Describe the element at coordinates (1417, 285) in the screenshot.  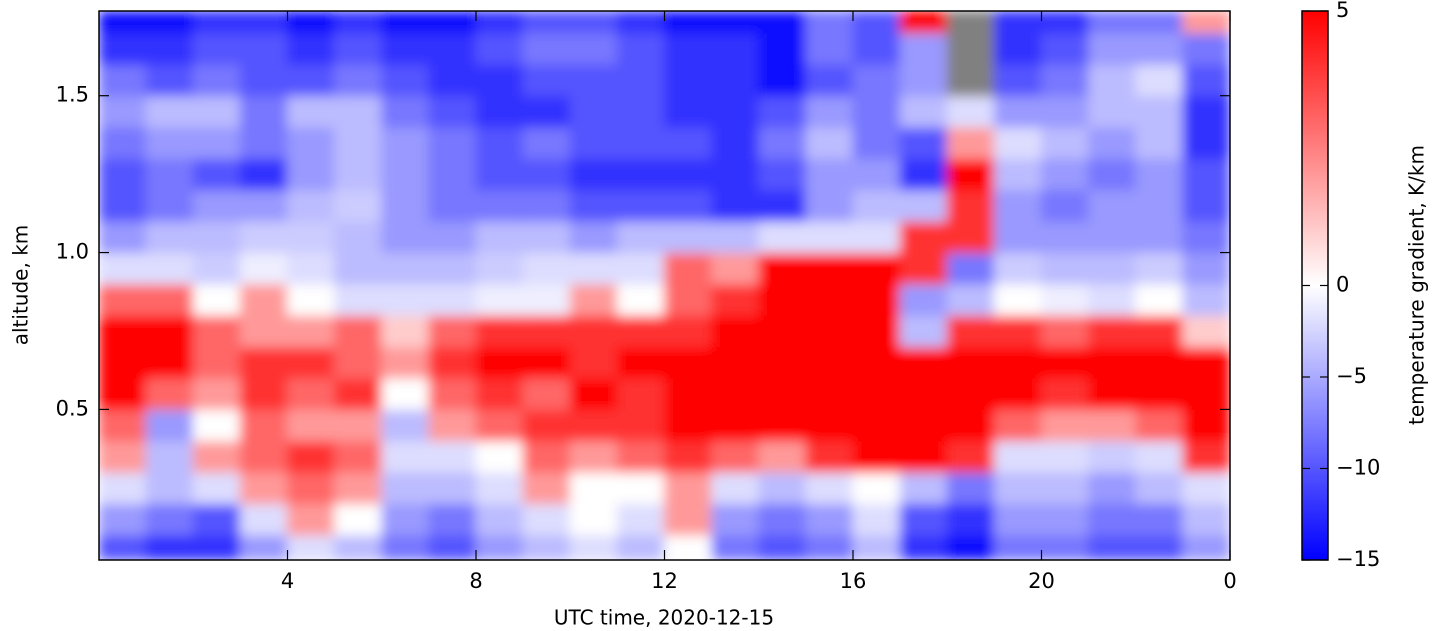
I see `colorbar-label: temperature gradient, K/km` at that location.